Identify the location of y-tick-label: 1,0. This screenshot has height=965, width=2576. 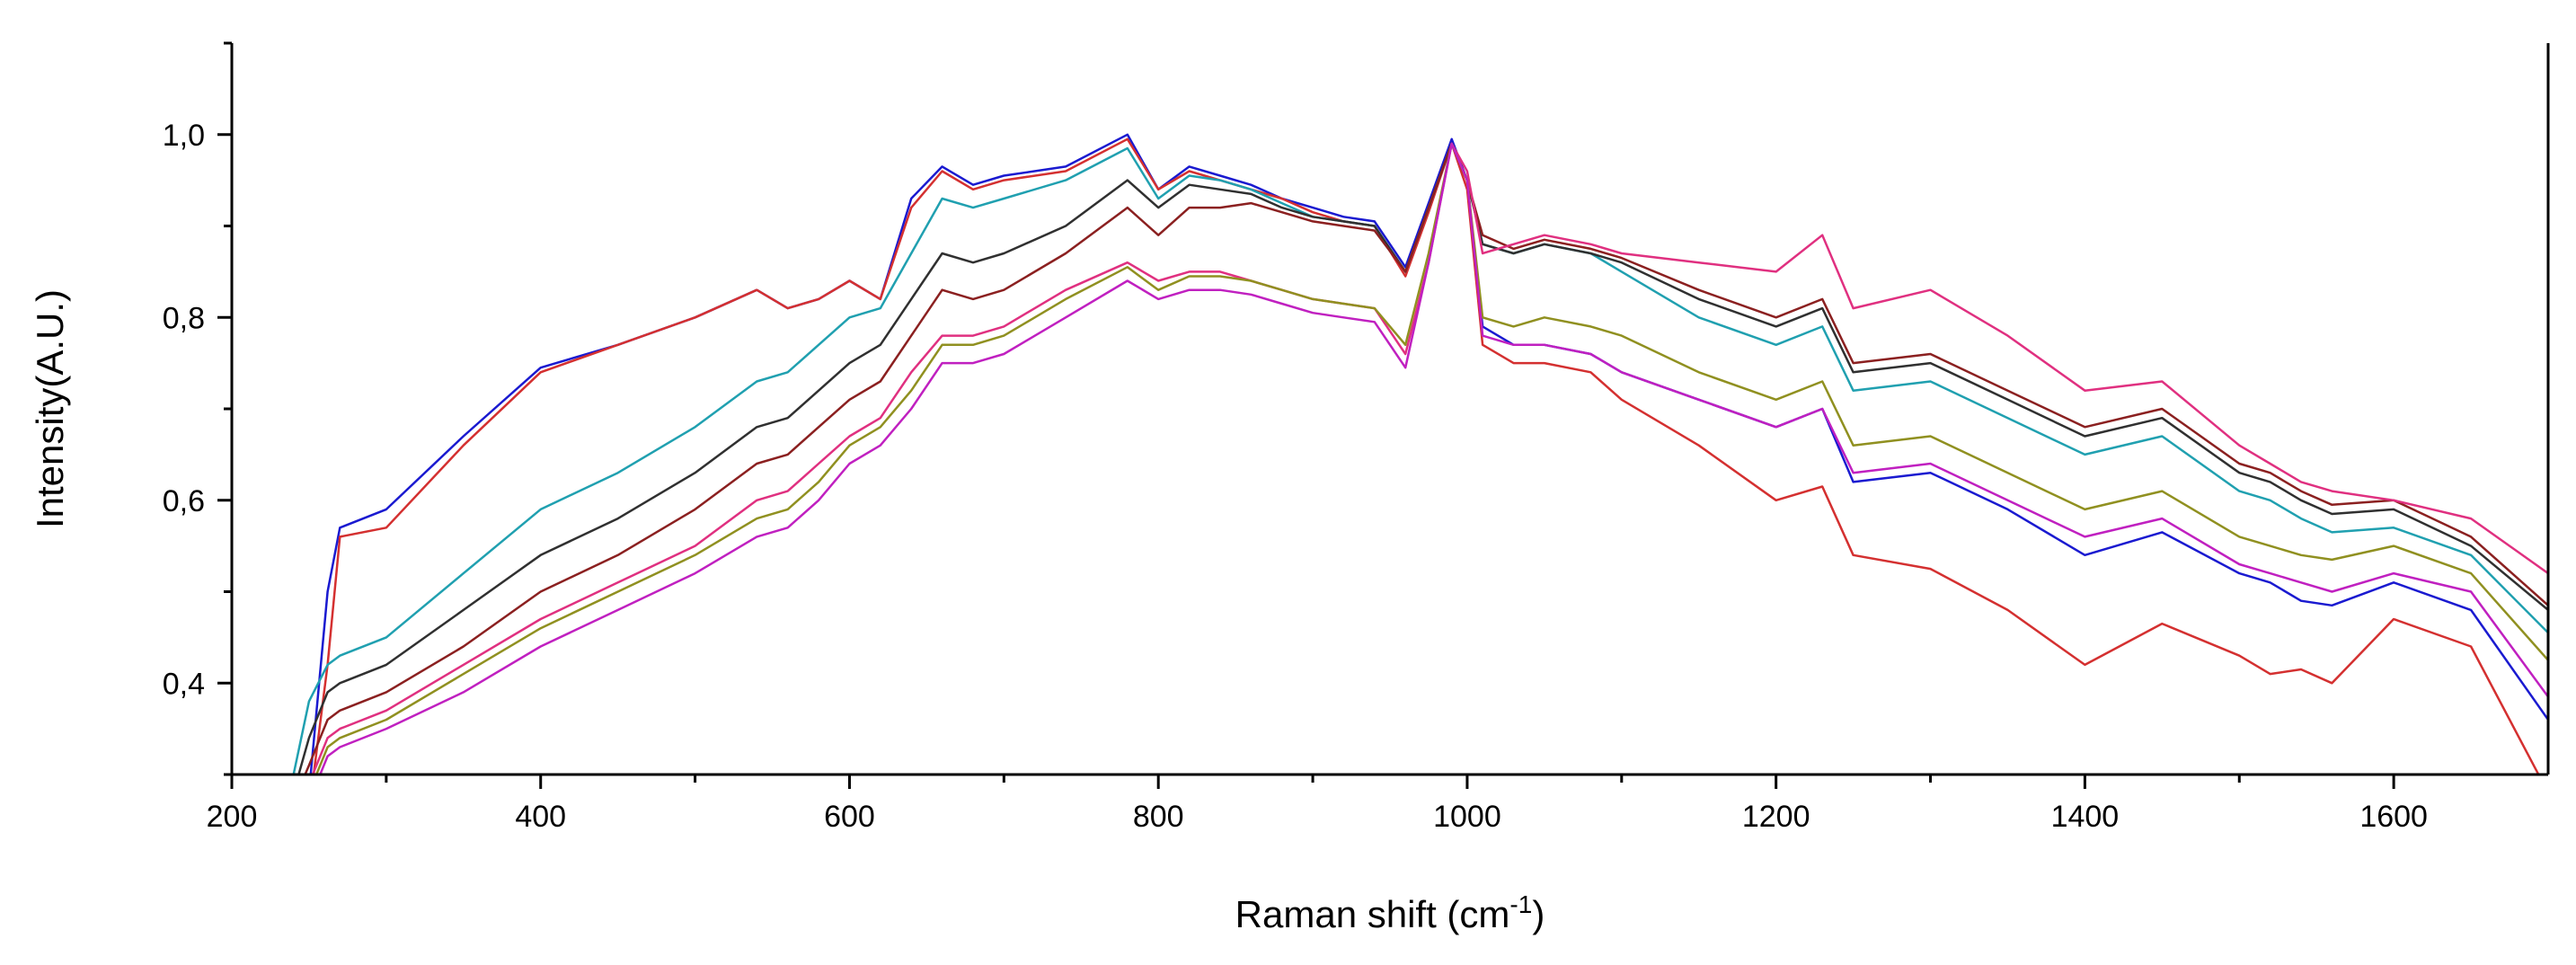
(184, 136).